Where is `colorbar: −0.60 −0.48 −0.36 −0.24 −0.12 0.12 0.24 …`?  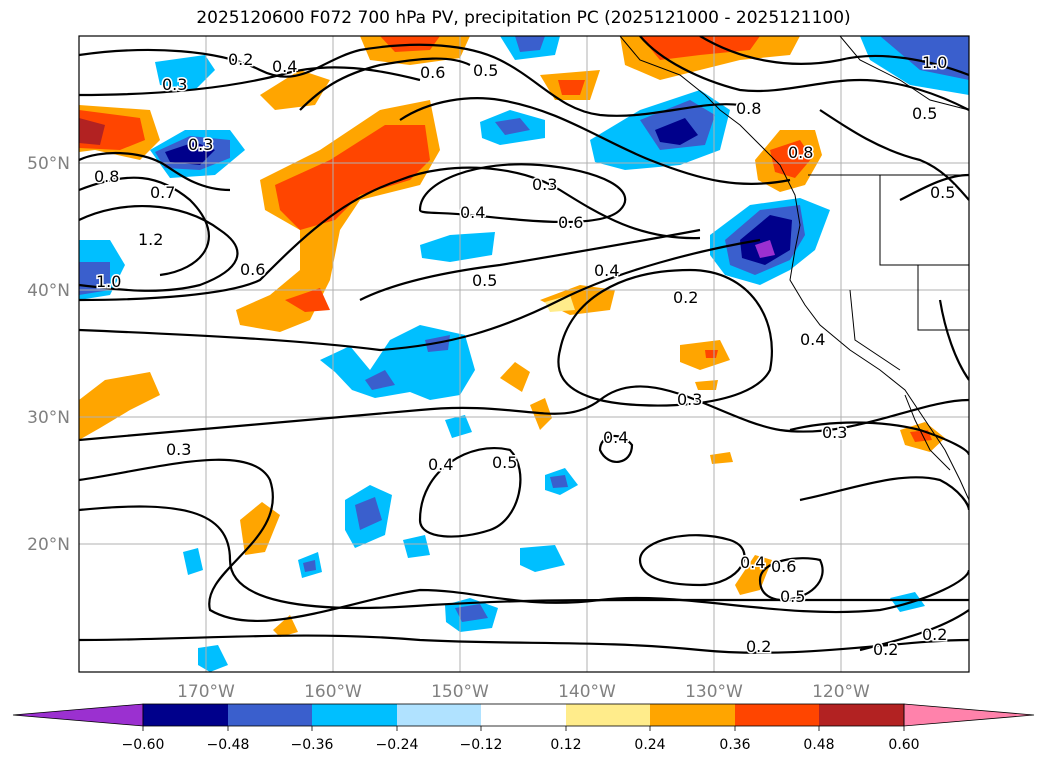
colorbar: −0.60 −0.48 −0.36 −0.24 −0.12 0.12 0.24 … is located at coordinates (523, 728).